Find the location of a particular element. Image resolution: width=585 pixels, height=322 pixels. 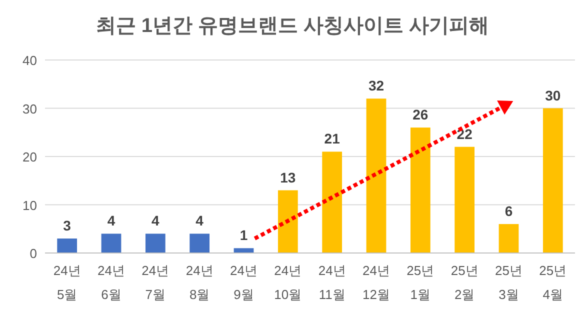

y-tick-label: 30 is located at coordinates (29, 108).